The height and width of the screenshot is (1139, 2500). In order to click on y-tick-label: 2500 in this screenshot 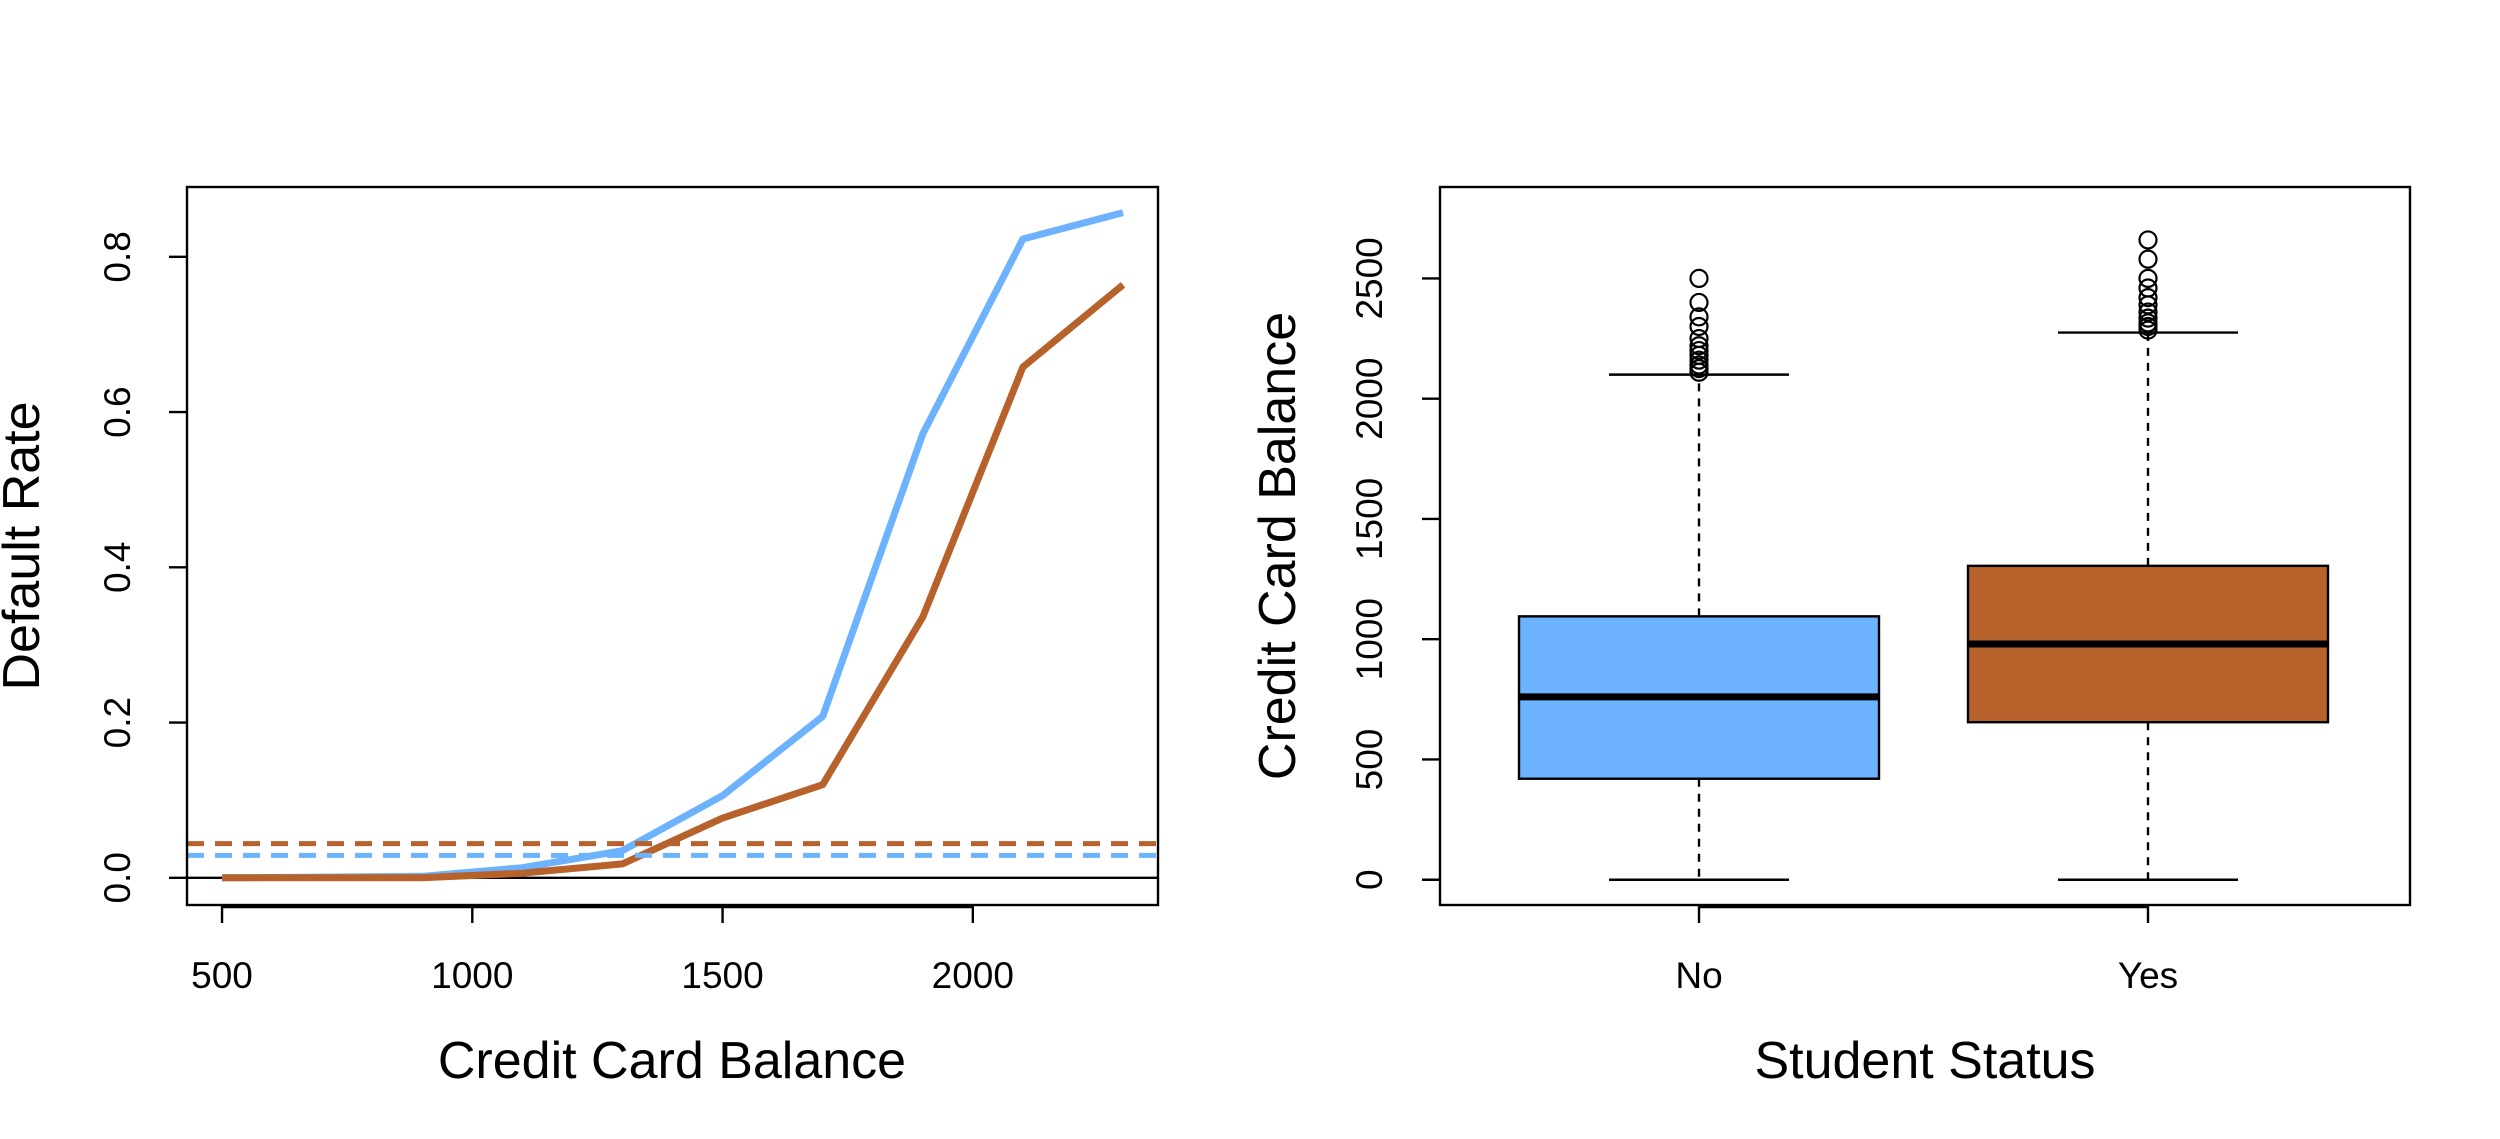, I will do `click(1369, 278)`.